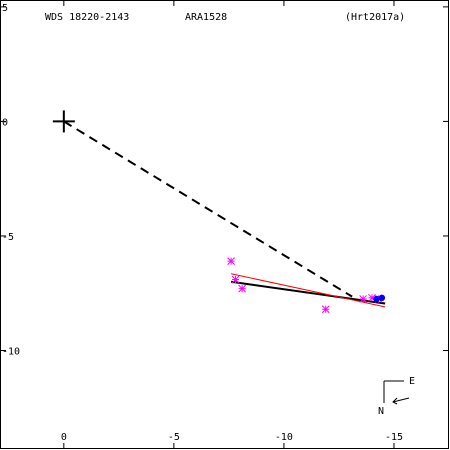 The image size is (450, 450). I want to click on reference-code: (Hrt2017a), so click(375, 17).